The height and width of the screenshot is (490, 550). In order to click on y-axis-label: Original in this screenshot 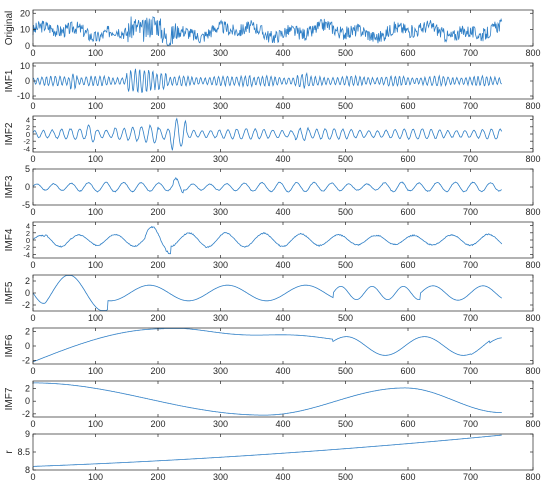, I will do `click(9, 28)`.